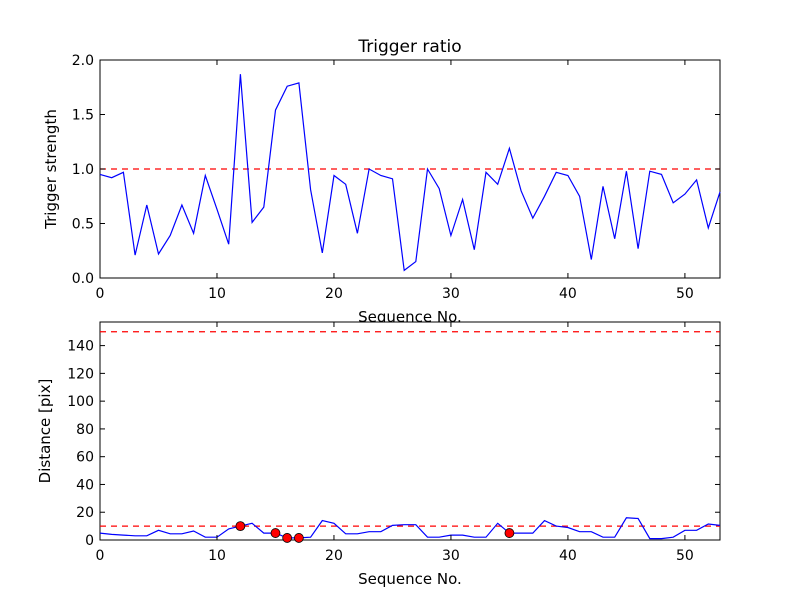 The height and width of the screenshot is (600, 800). What do you see at coordinates (83, 225) in the screenshot?
I see `y-tick-label: 0.5` at bounding box center [83, 225].